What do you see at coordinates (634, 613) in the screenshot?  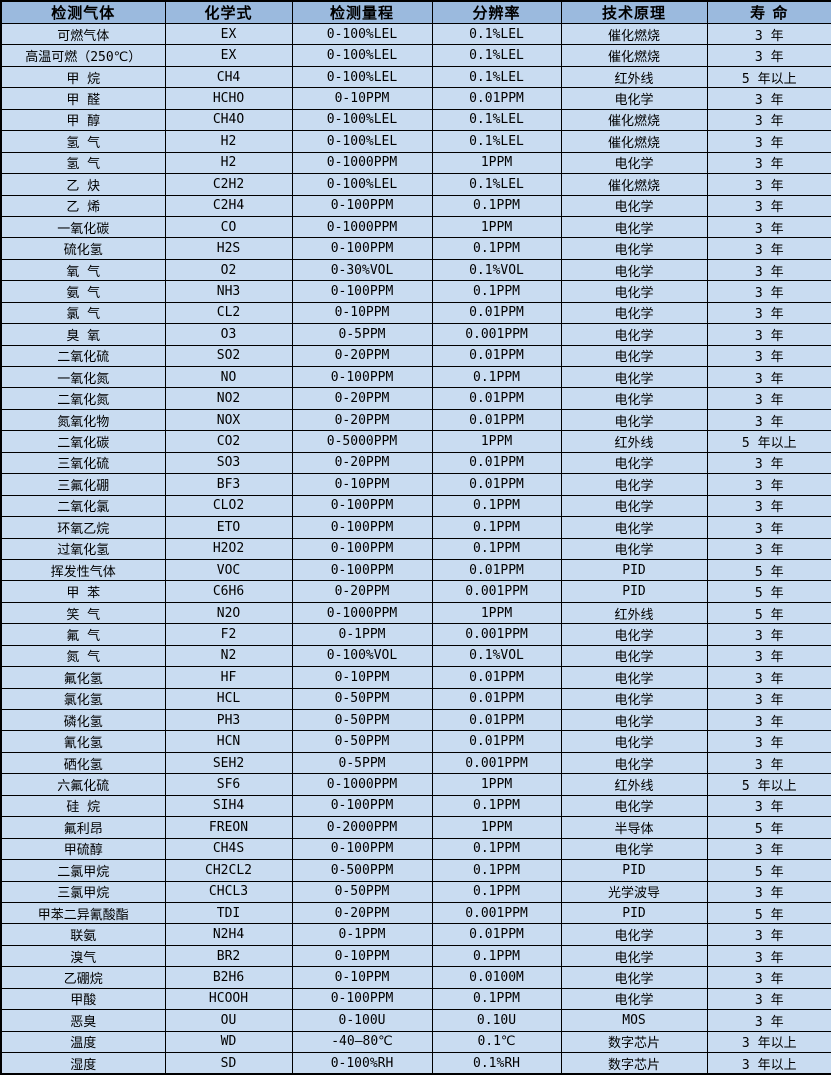 I see `cell-principle: 红外线` at bounding box center [634, 613].